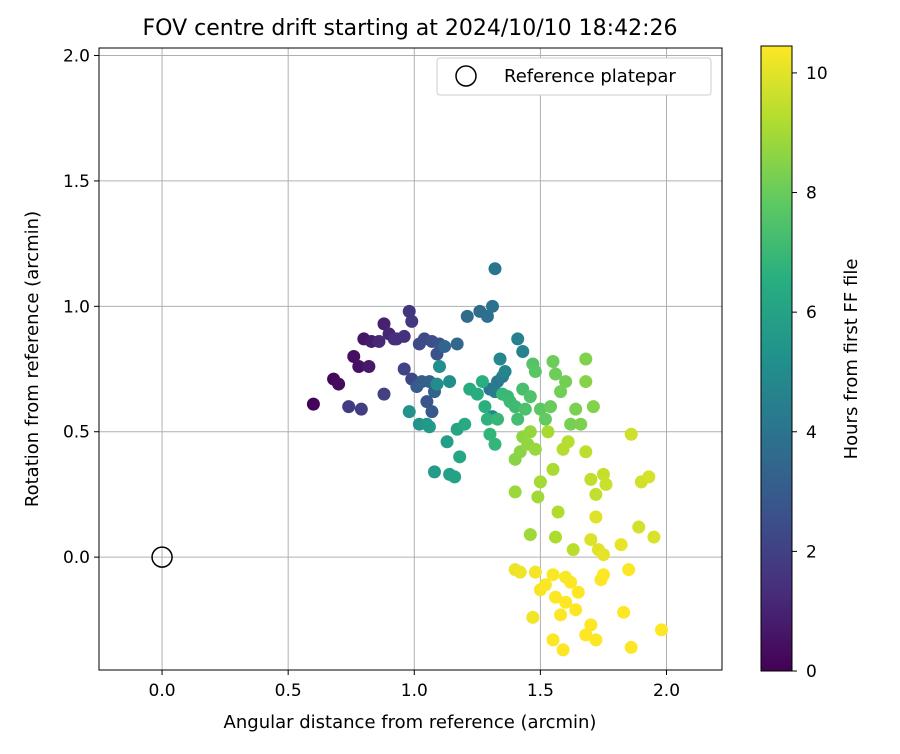  Describe the element at coordinates (811, 433) in the screenshot. I see `colorbar-tick-label: 4` at that location.